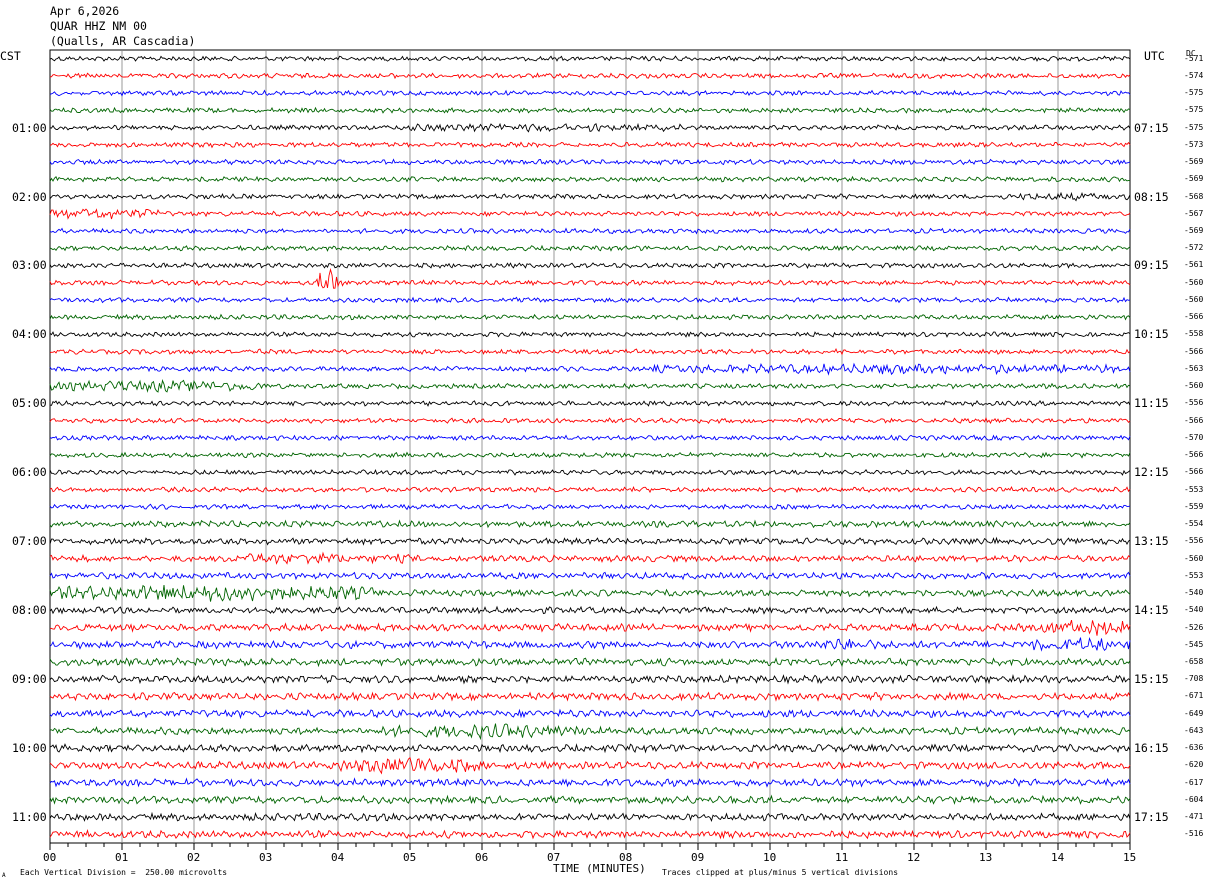 This screenshot has height=886, width=1210. What do you see at coordinates (1194, 506) in the screenshot?
I see `dc-offset-label: -559` at bounding box center [1194, 506].